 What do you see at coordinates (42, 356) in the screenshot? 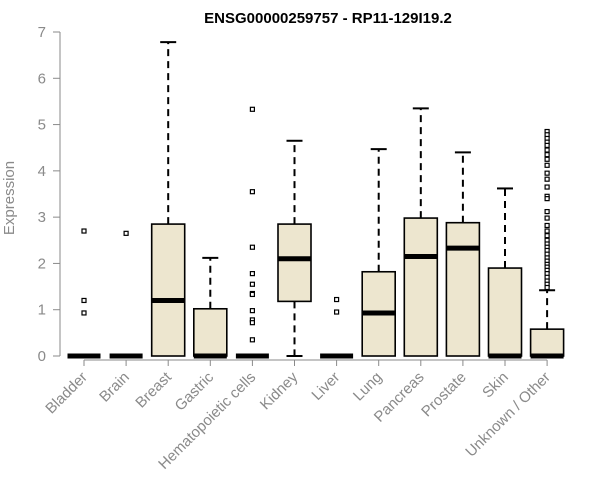
I see `y-tick-label: 0` at bounding box center [42, 356].